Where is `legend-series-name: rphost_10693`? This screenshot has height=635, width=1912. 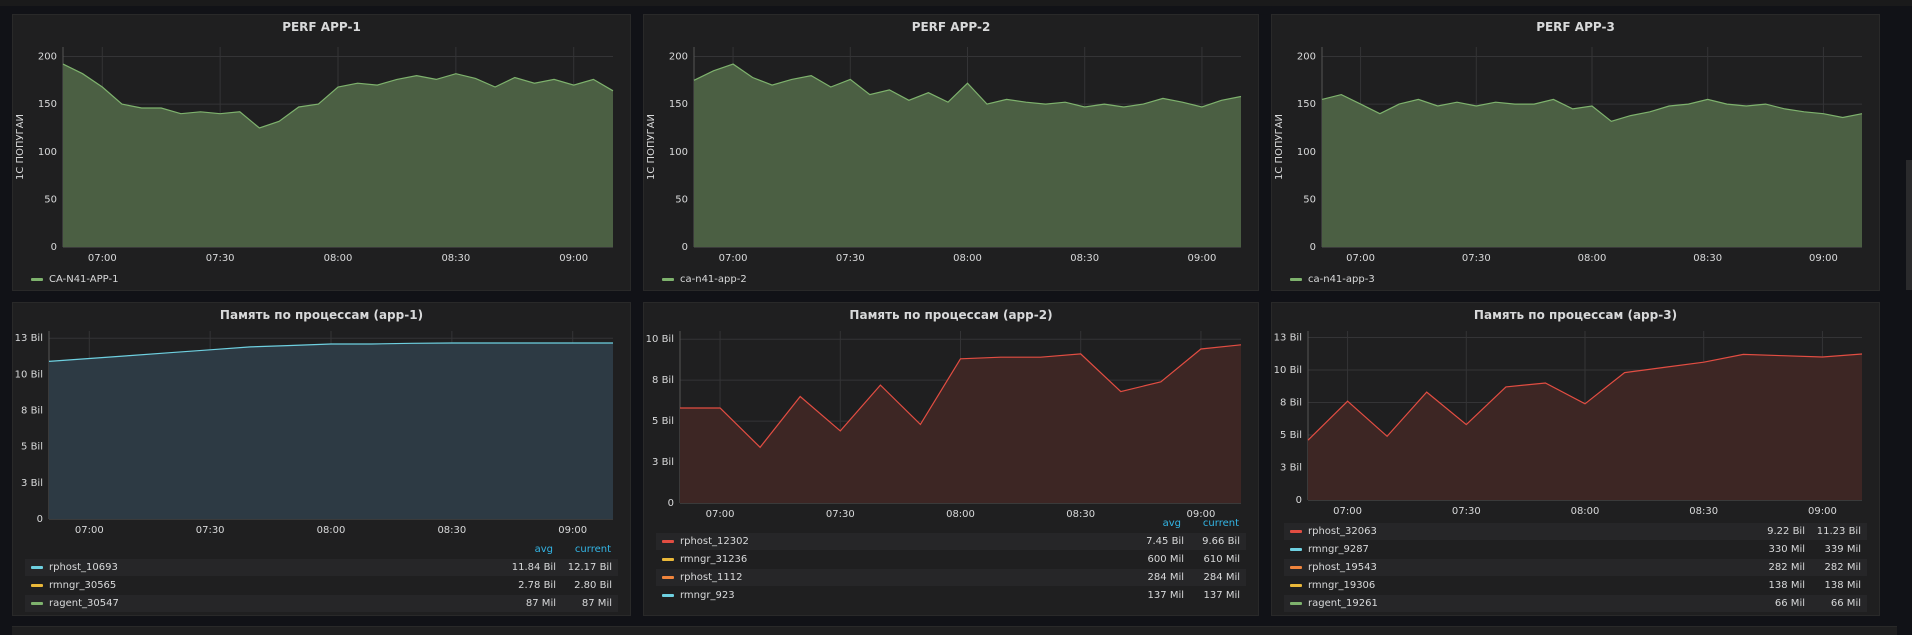 legend-series-name: rphost_10693 is located at coordinates (83, 567).